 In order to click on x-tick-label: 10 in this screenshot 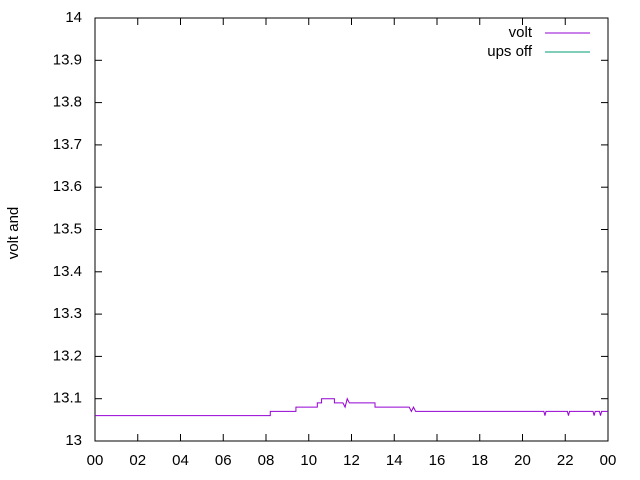, I will do `click(308, 460)`.